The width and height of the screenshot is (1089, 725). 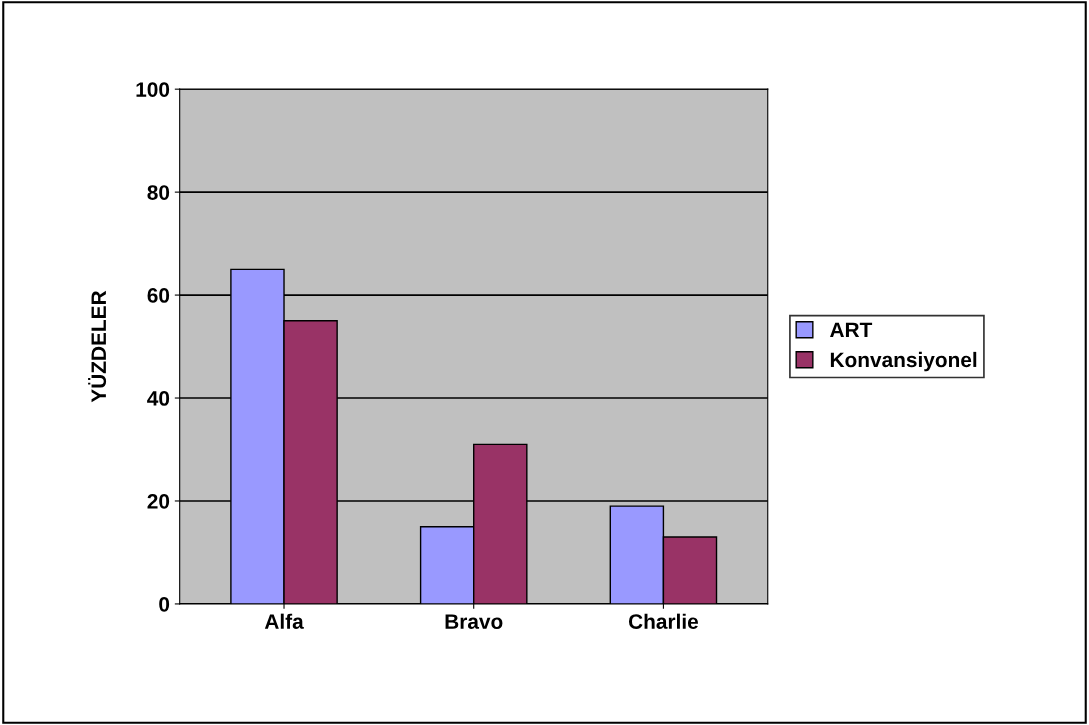 I want to click on legend-label: ART, so click(x=851, y=330).